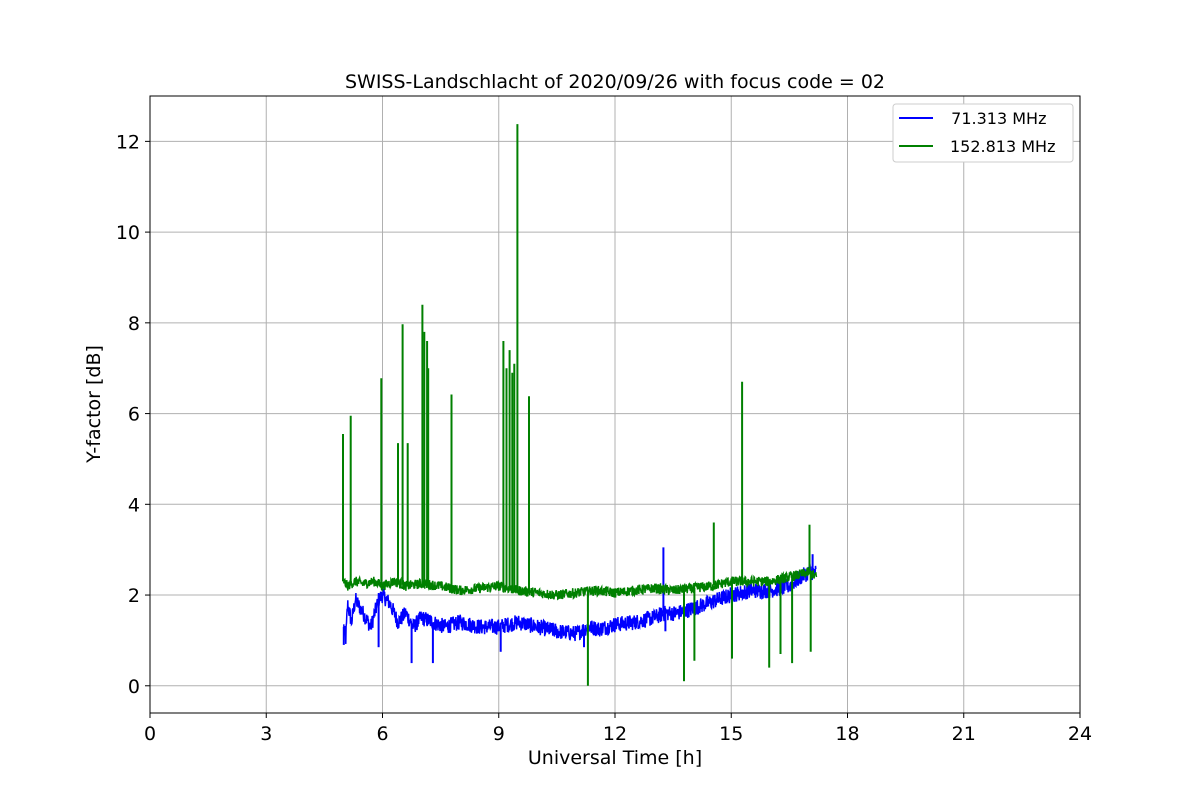 The image size is (1200, 800). Describe the element at coordinates (580, 584) in the screenshot. I see `series-line-152-mhz` at that location.